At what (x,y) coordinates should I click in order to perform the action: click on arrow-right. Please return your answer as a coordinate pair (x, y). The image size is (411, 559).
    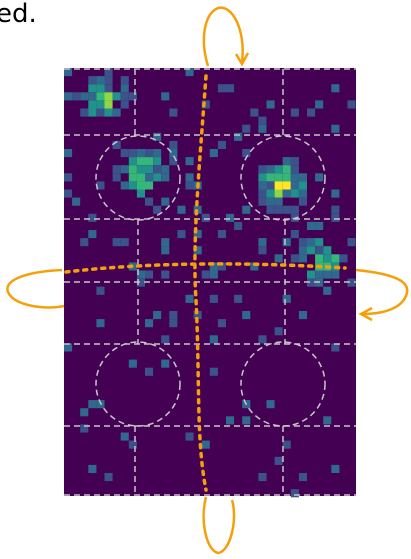
    Looking at the image, I should click on (382, 292).